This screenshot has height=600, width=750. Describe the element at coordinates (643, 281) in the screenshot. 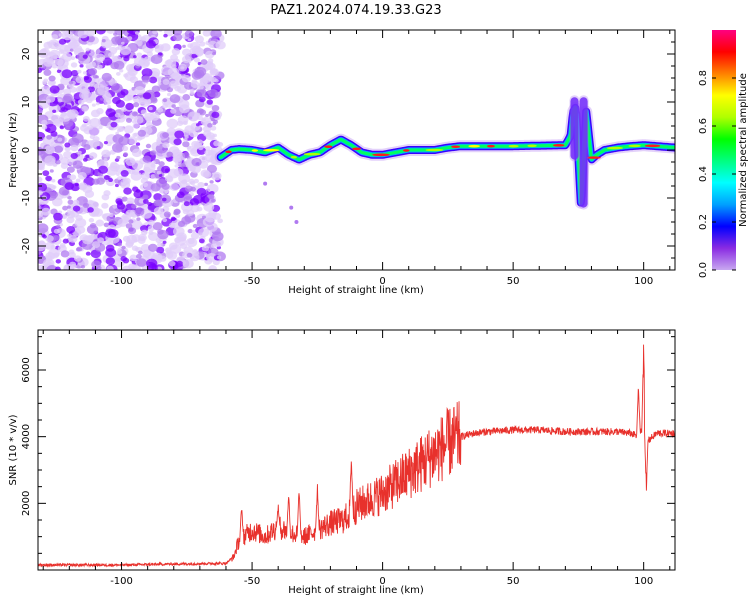

I see `x-tick-label: 100` at that location.